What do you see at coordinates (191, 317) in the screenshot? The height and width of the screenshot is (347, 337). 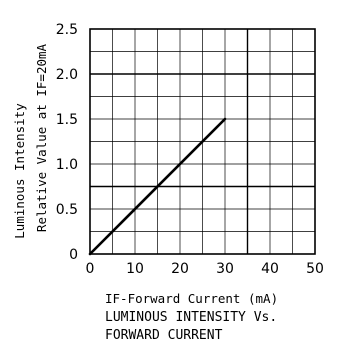 I see `chart-caption-line1: LUMINOUS INTENSITY Vs.` at bounding box center [191, 317].